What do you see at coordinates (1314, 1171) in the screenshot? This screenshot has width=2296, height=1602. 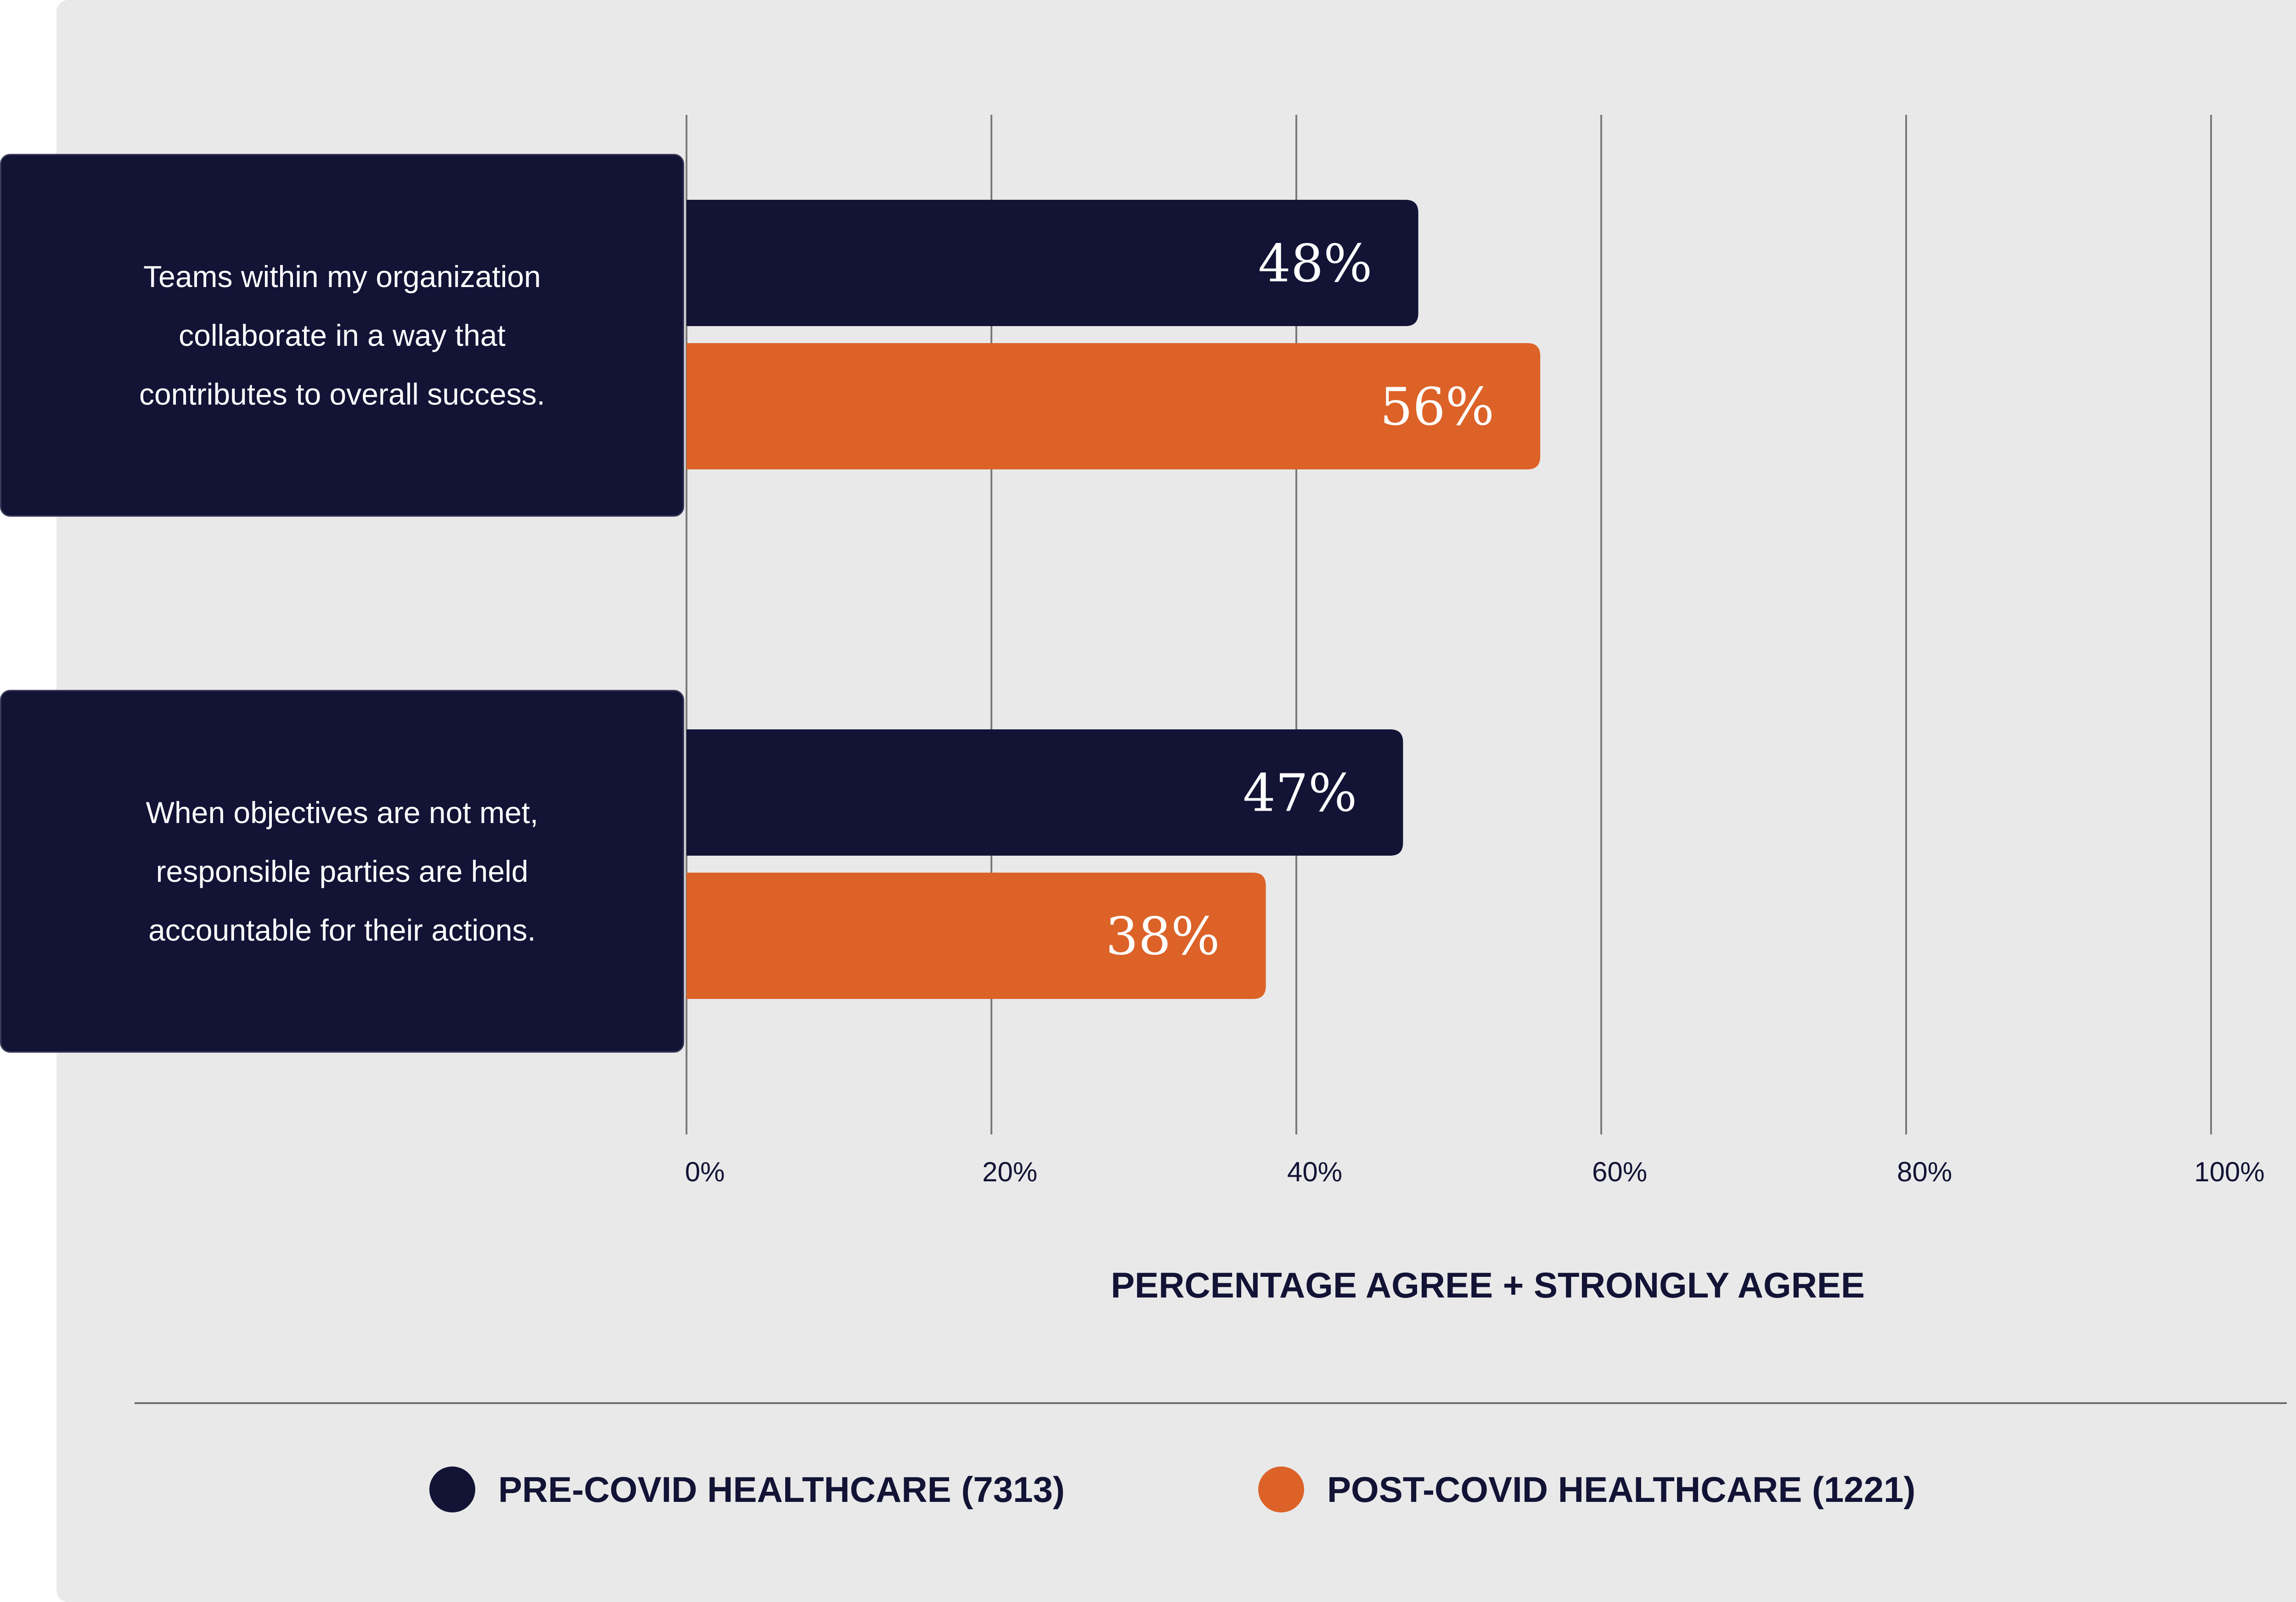 I see `x-tick-label: 40%` at bounding box center [1314, 1171].